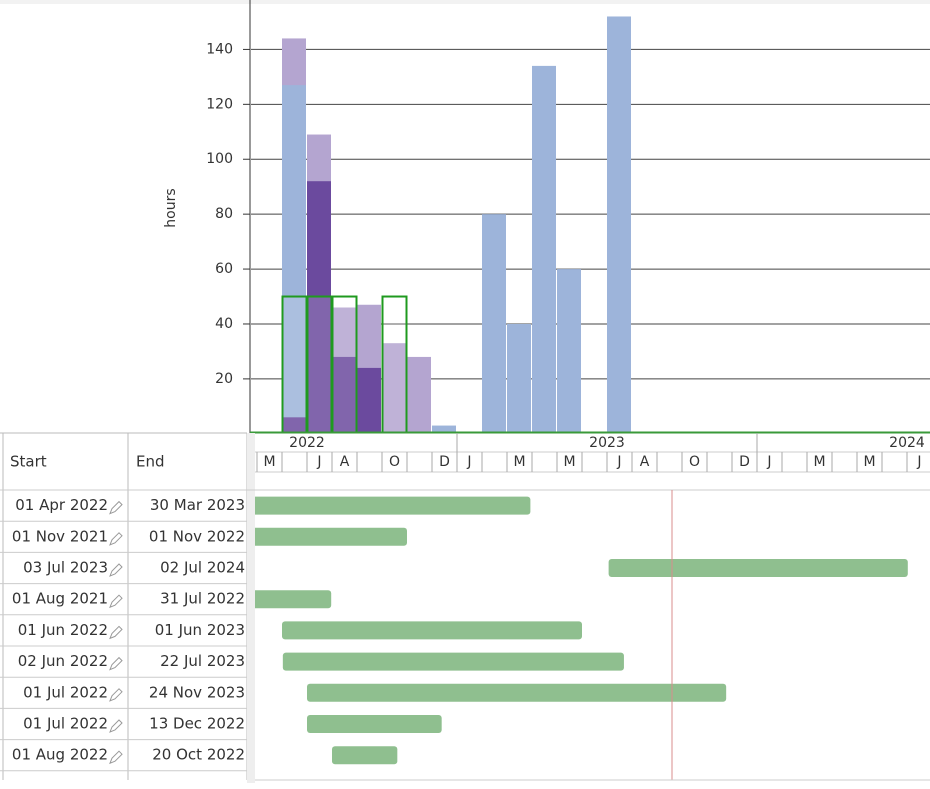  I want to click on y-tick-label: 80, so click(224, 214).